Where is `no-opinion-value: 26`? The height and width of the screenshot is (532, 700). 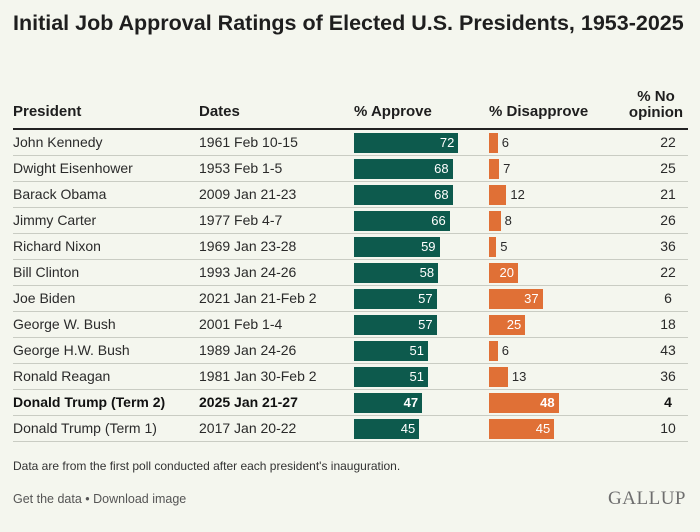
no-opinion-value: 26 is located at coordinates (668, 220).